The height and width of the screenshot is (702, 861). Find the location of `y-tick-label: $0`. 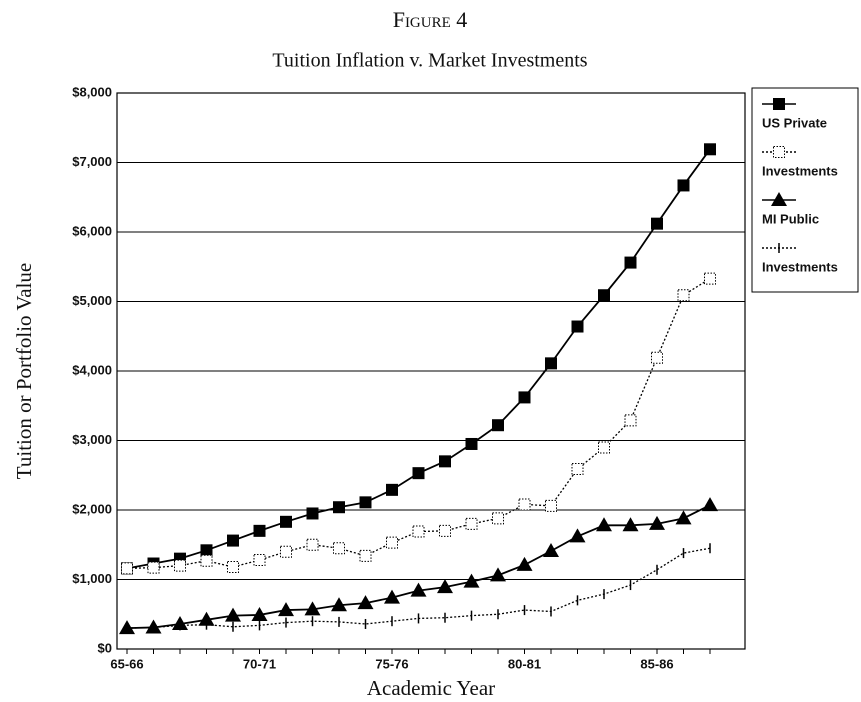

y-tick-label: $0 is located at coordinates (105, 647).